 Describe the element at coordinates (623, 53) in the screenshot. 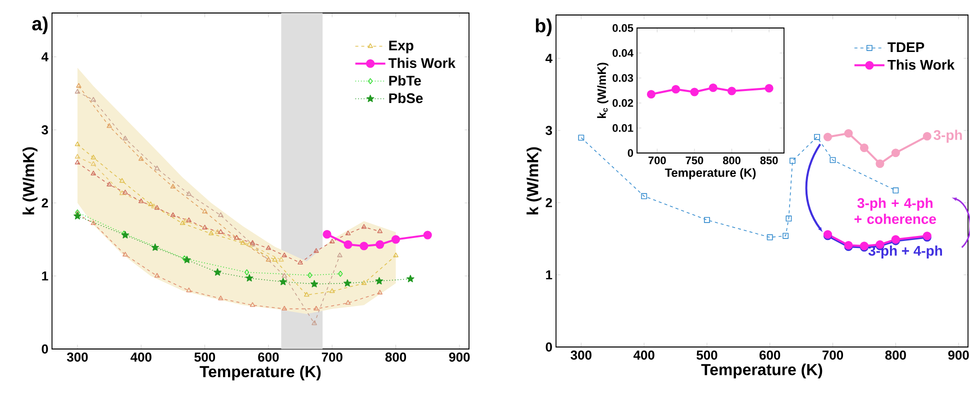

I see `y-tick-label: 0.04` at that location.